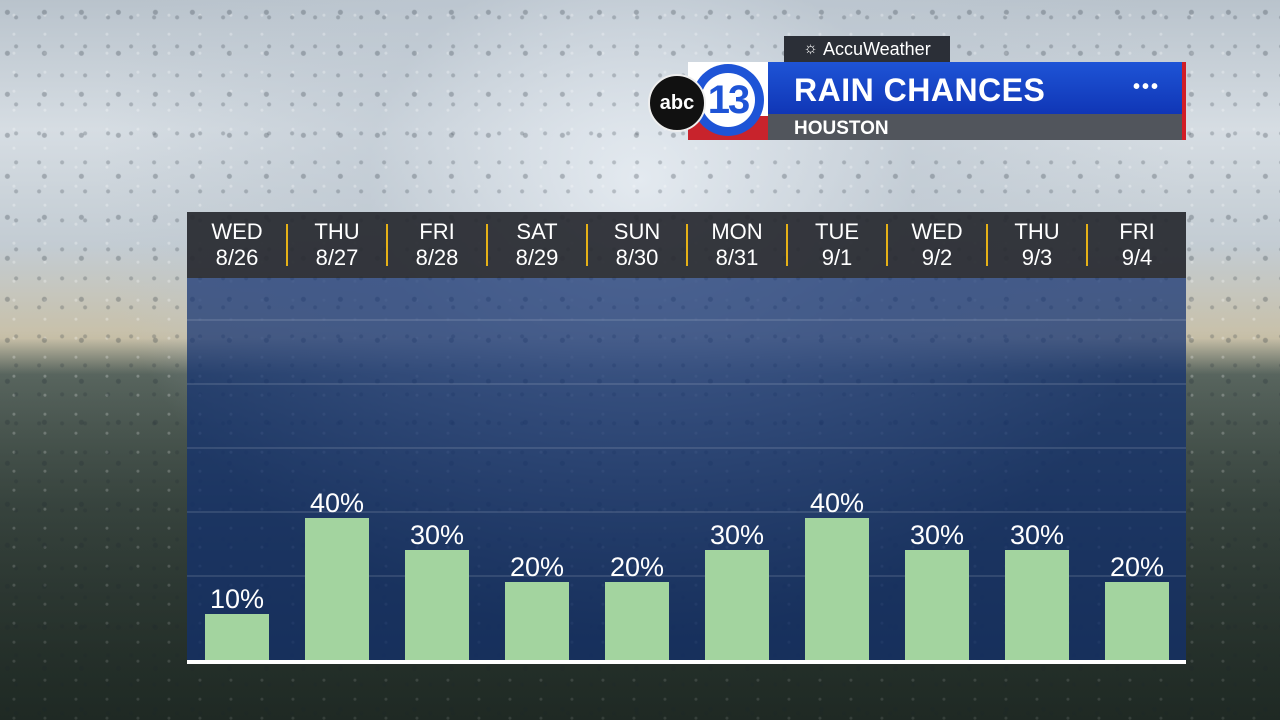  I want to click on day-label: THU 8/27, so click(337, 245).